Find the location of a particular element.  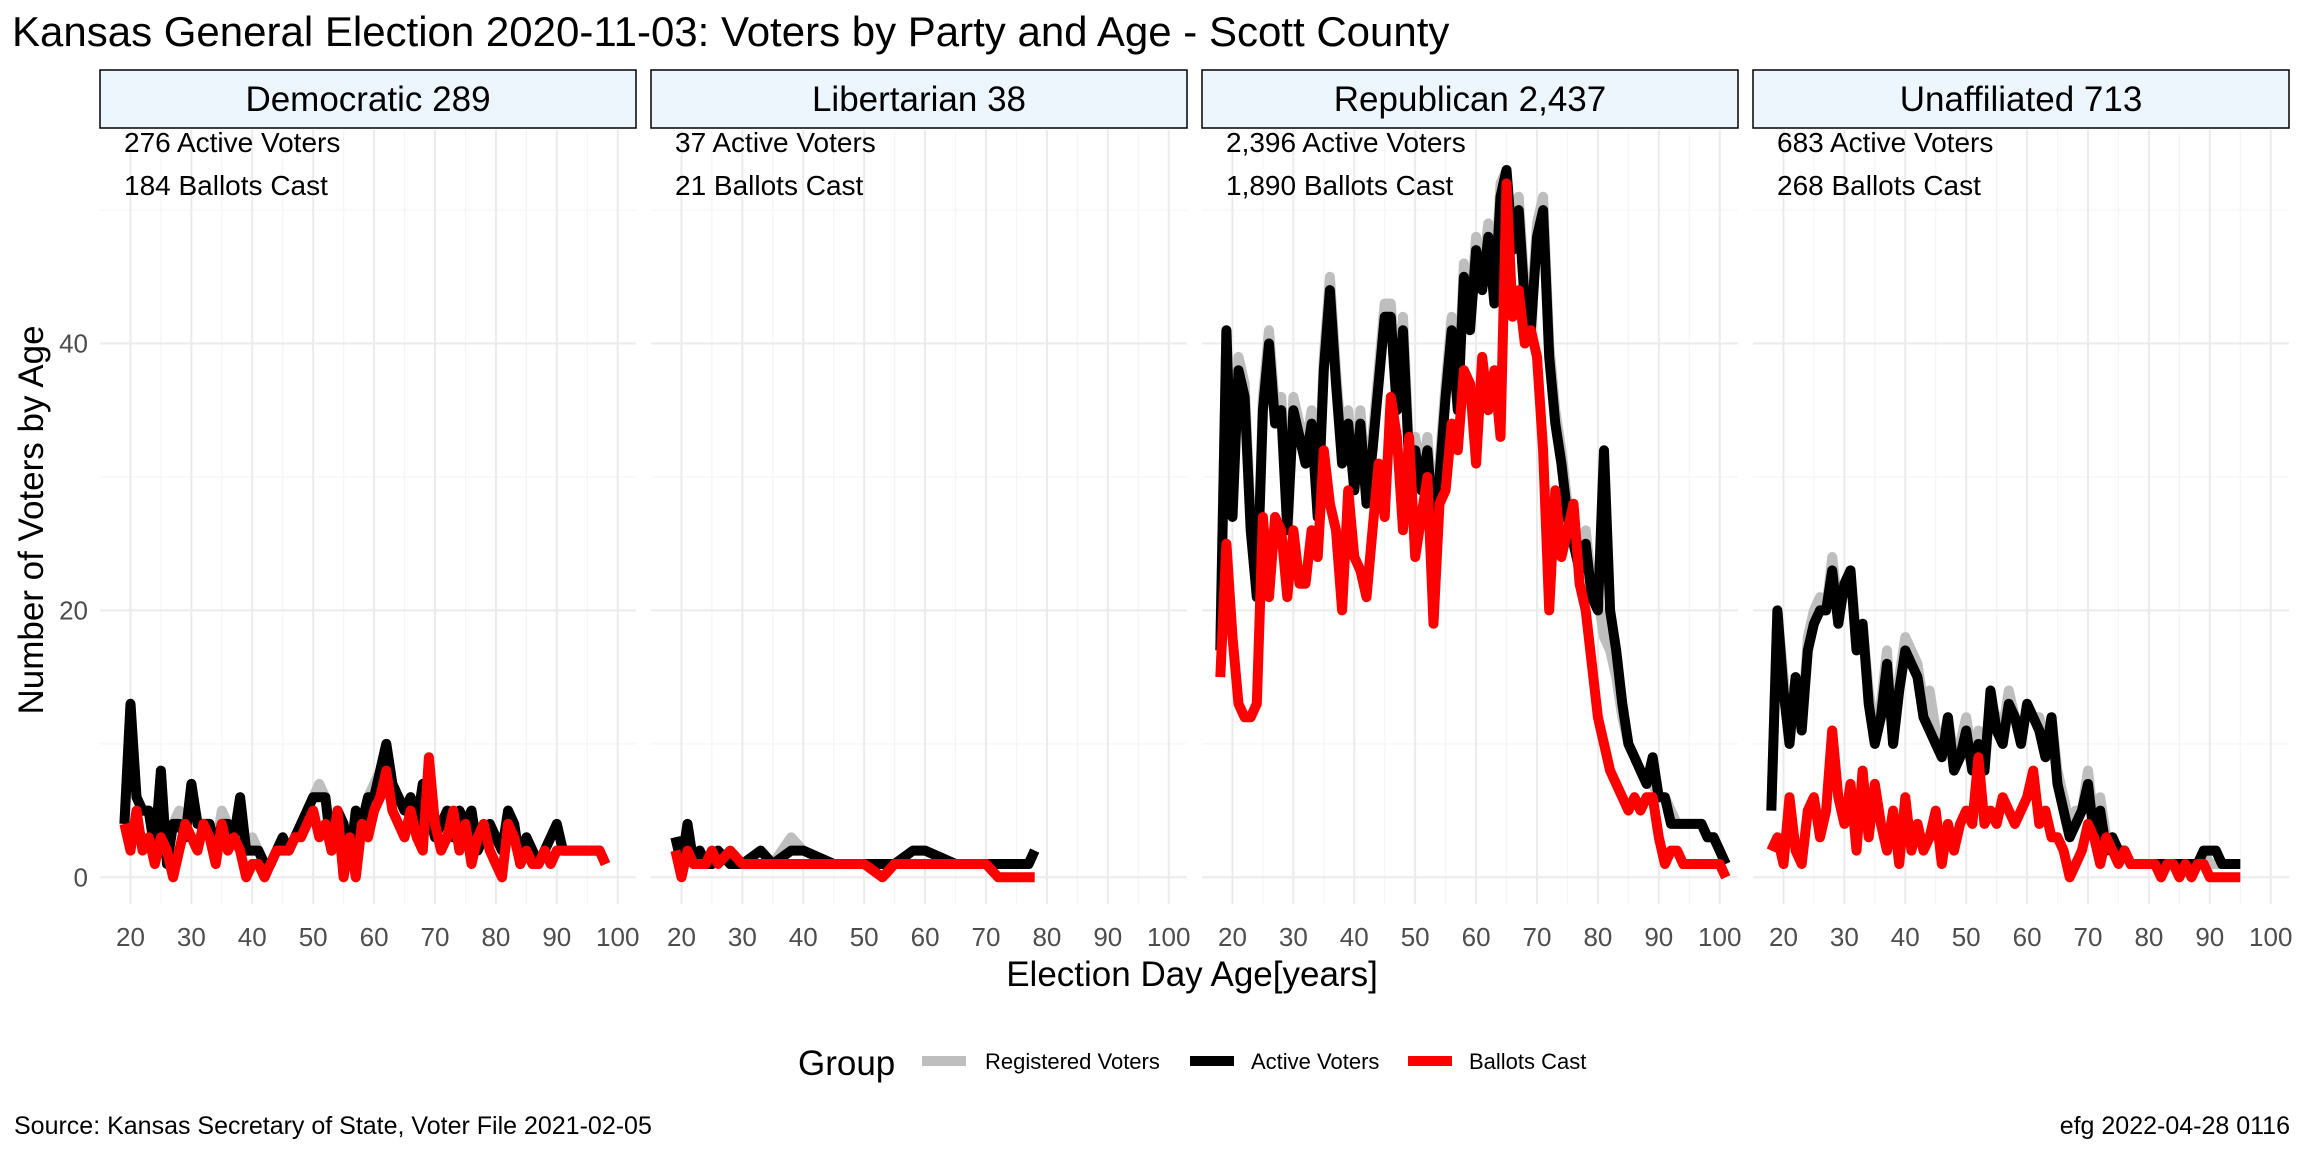

timestamp-caption: efg 2022-04-28 0116 is located at coordinates (2175, 1126).